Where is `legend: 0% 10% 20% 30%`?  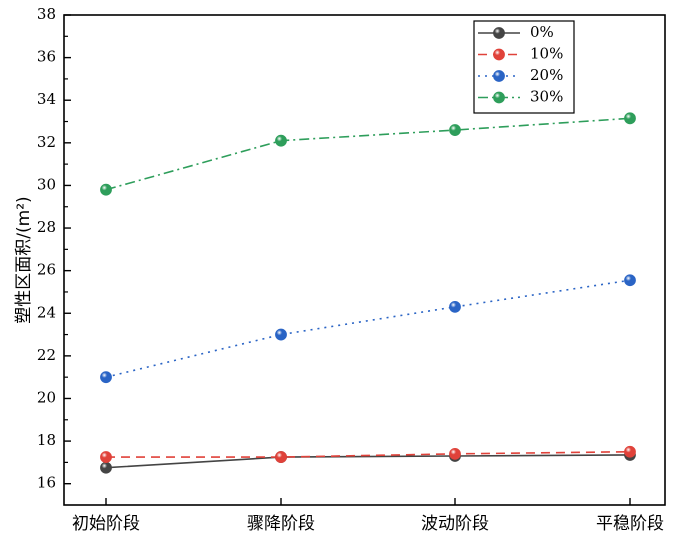
legend: 0% 10% 20% 30% is located at coordinates (524, 67).